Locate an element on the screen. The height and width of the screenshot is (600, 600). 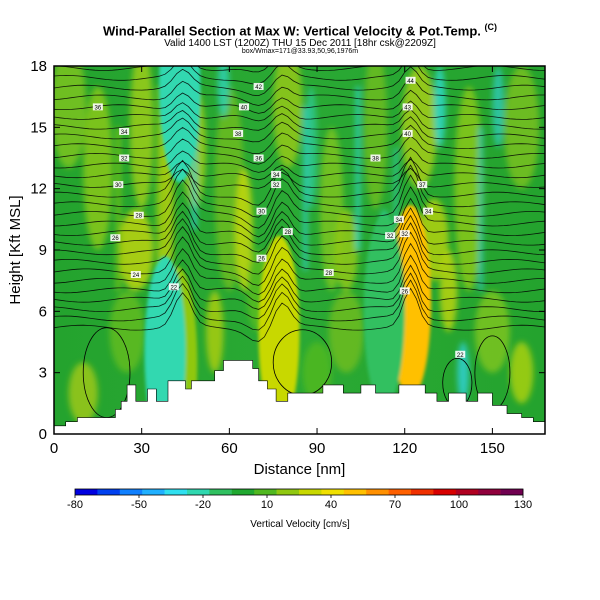
theta-contour-label: 44 is located at coordinates (410, 82).